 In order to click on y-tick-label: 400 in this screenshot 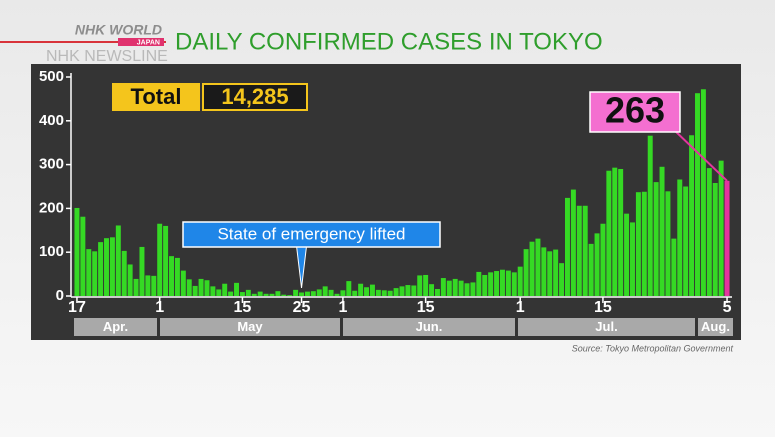, I will do `click(51, 120)`.